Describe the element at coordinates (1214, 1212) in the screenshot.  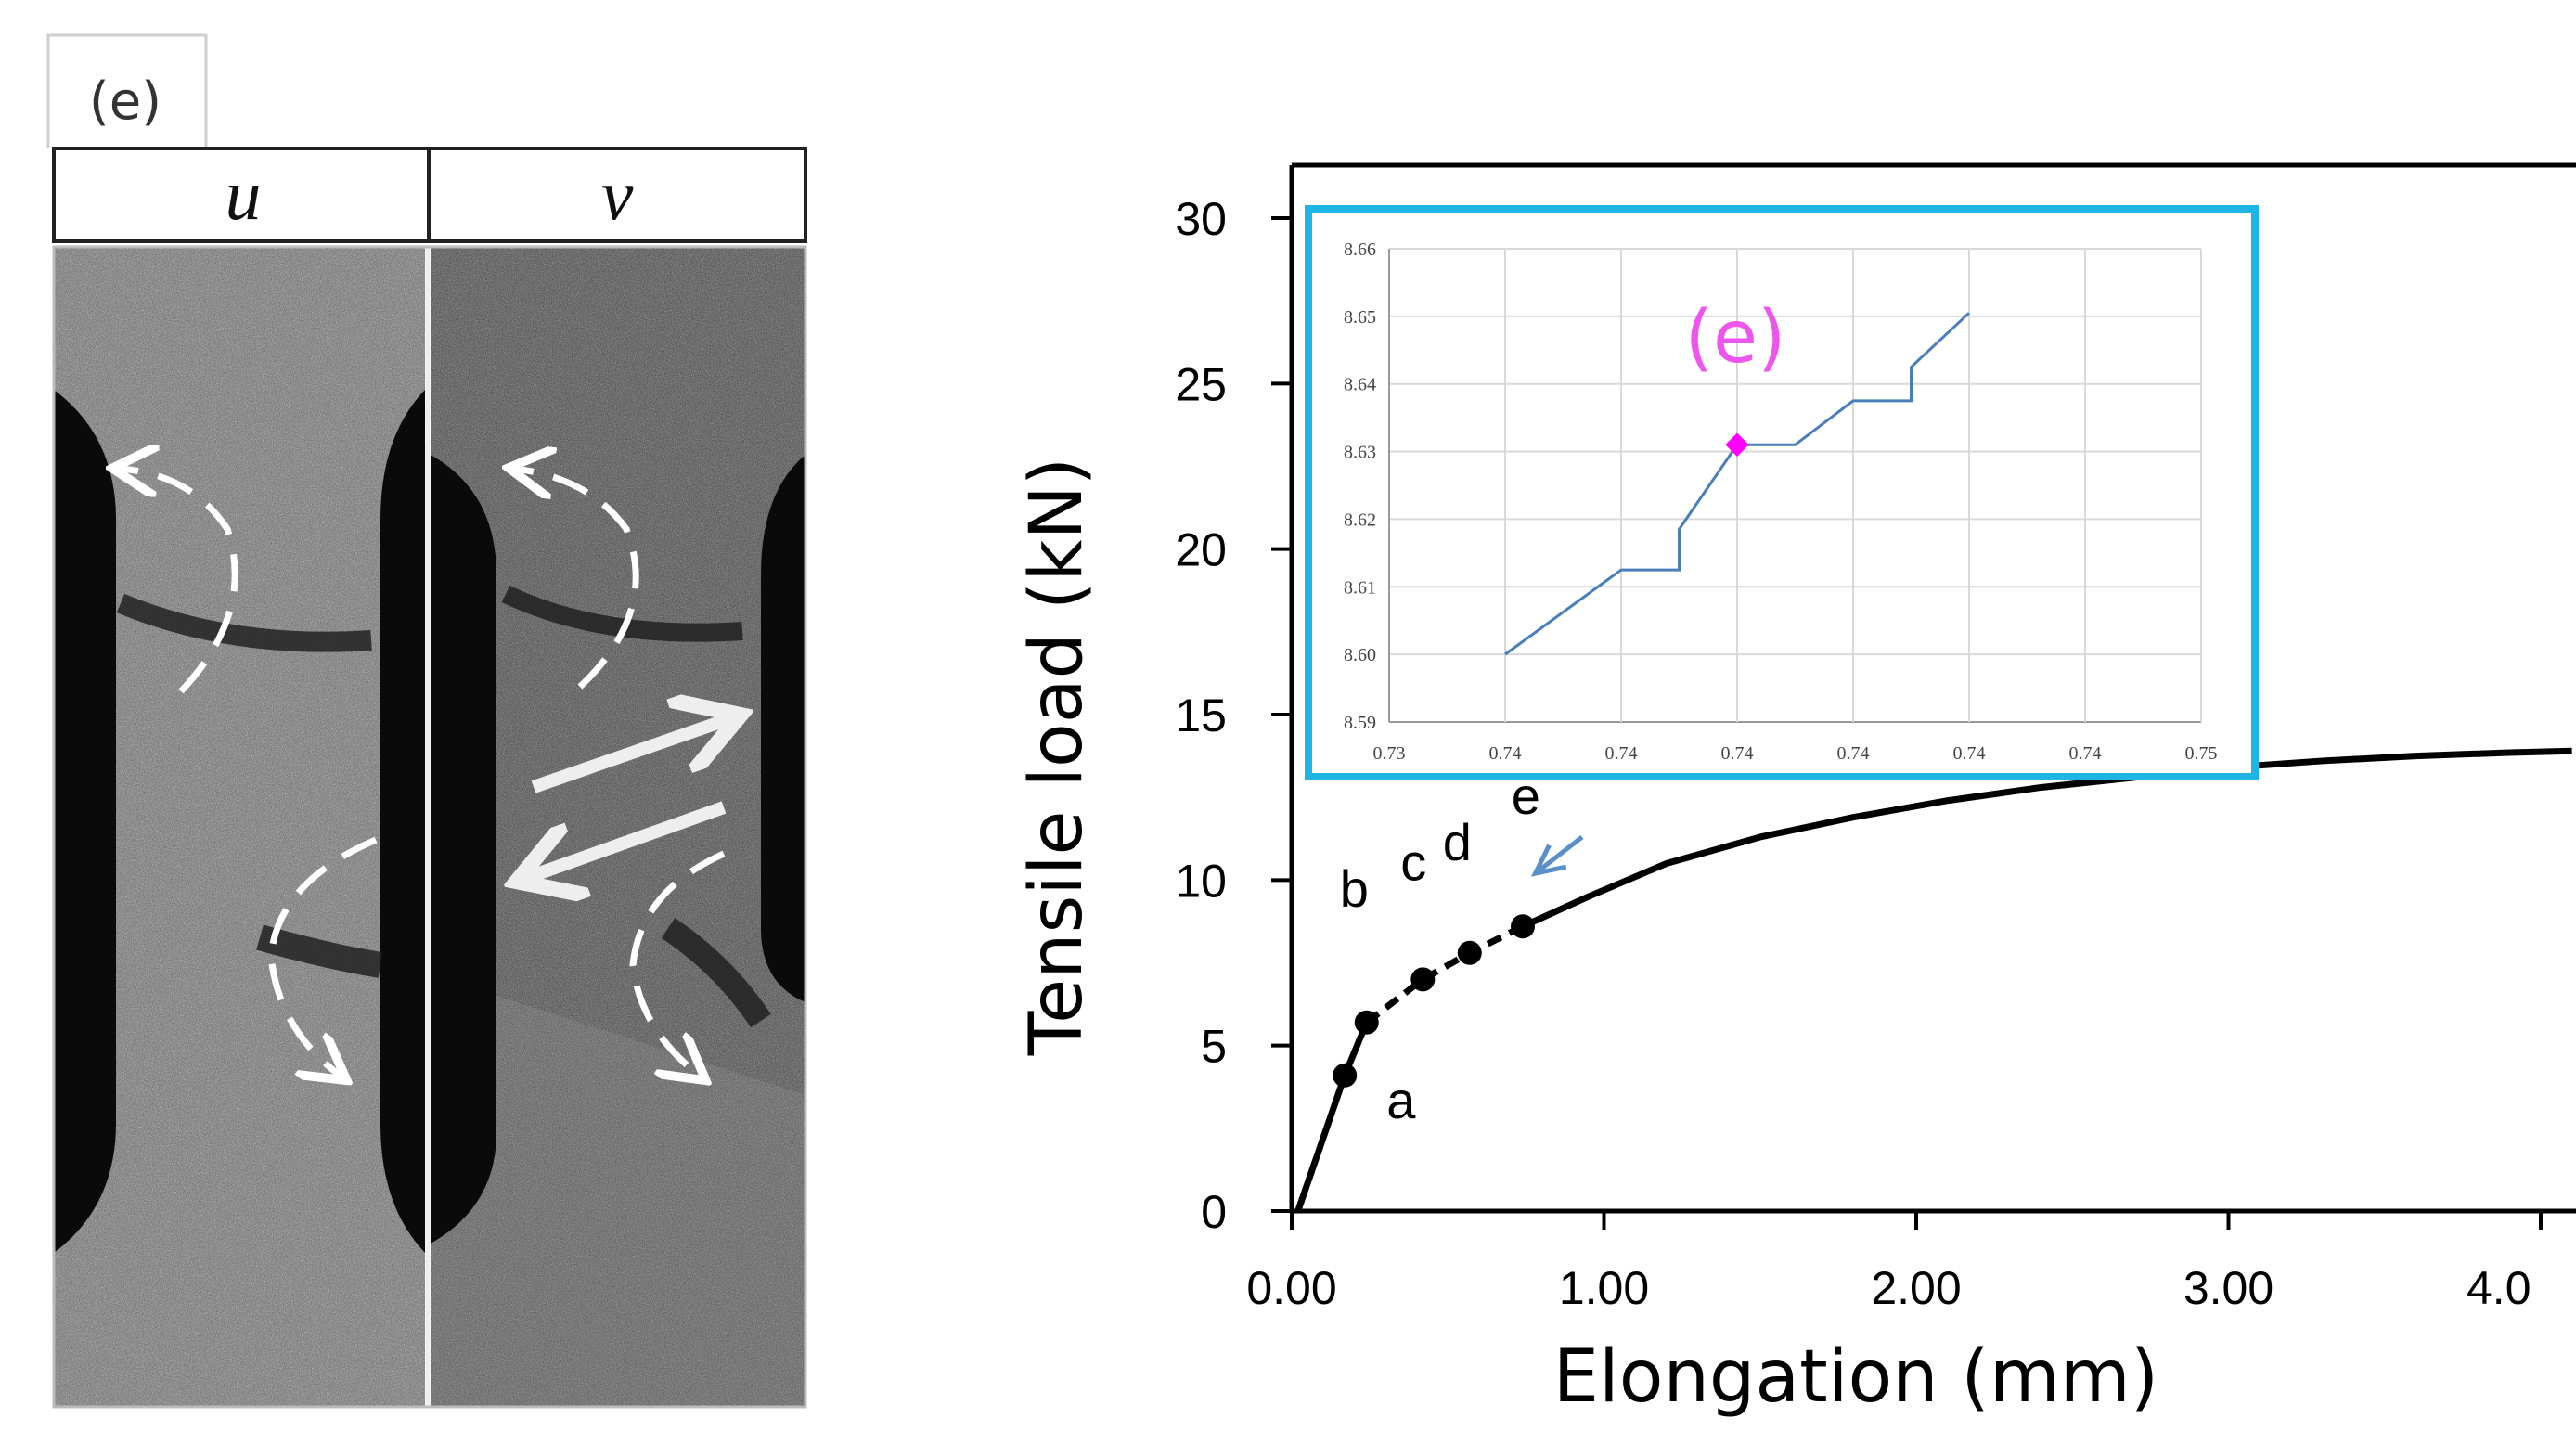
I see `y-tick-label: 0` at that location.